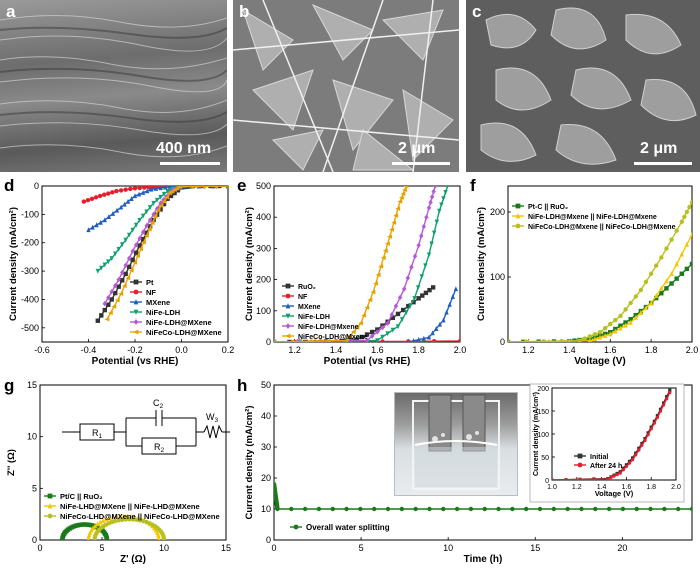  I want to click on sem-image-a, so click(113, 86).